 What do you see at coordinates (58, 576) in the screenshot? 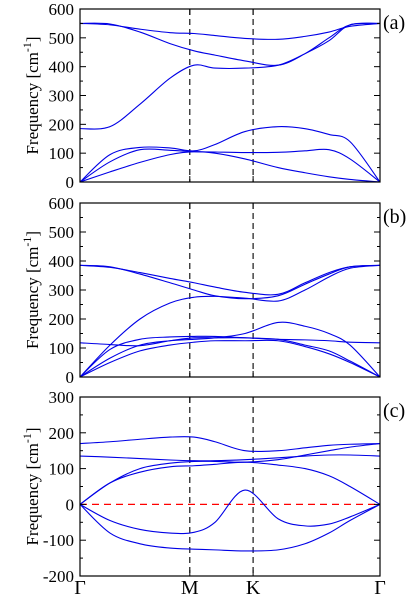
I see `y-tick-label: -200` at bounding box center [58, 576].